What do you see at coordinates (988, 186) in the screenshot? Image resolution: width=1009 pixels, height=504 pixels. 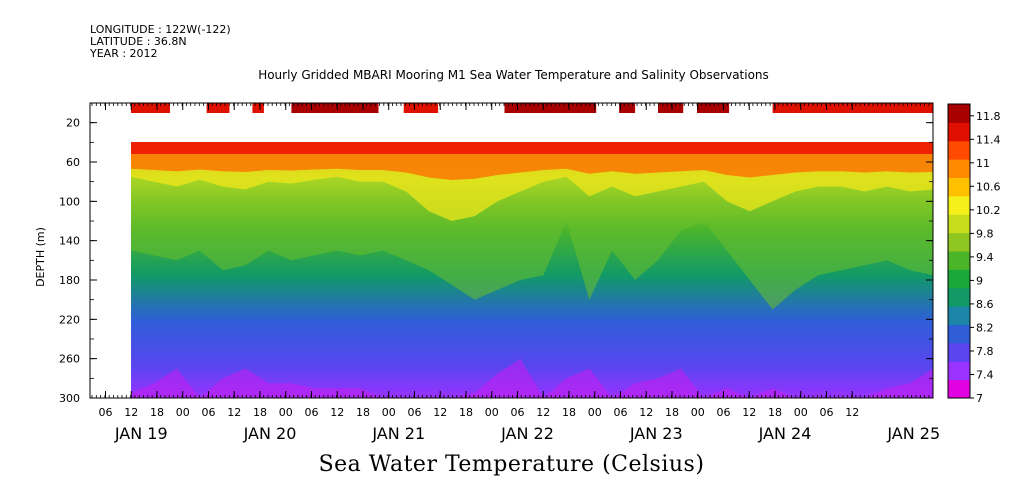 I see `colorbar-label: 10.6` at bounding box center [988, 186].